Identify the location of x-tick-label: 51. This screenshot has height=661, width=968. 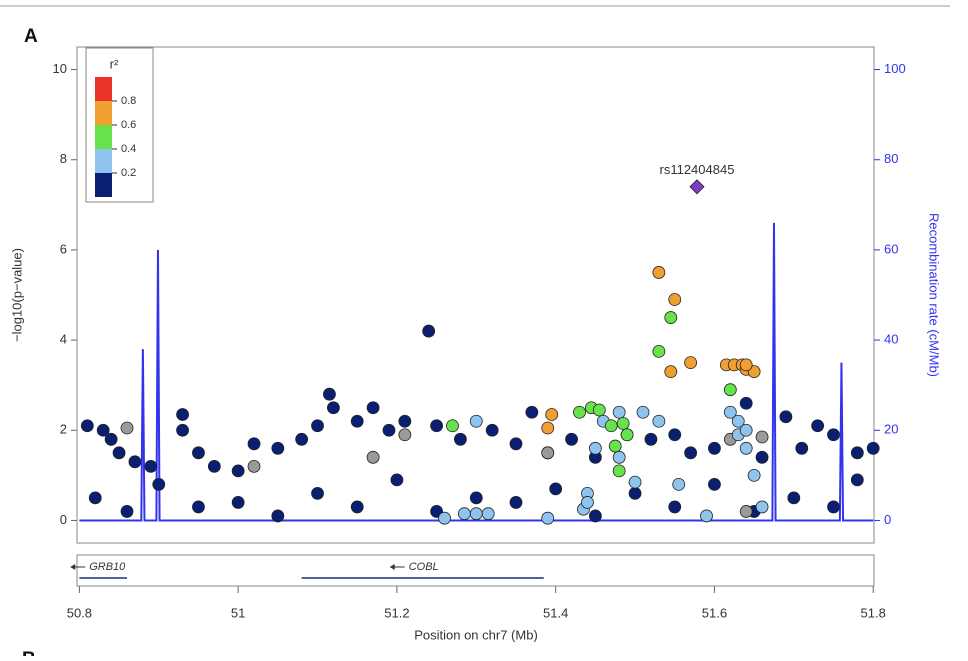
(238, 612).